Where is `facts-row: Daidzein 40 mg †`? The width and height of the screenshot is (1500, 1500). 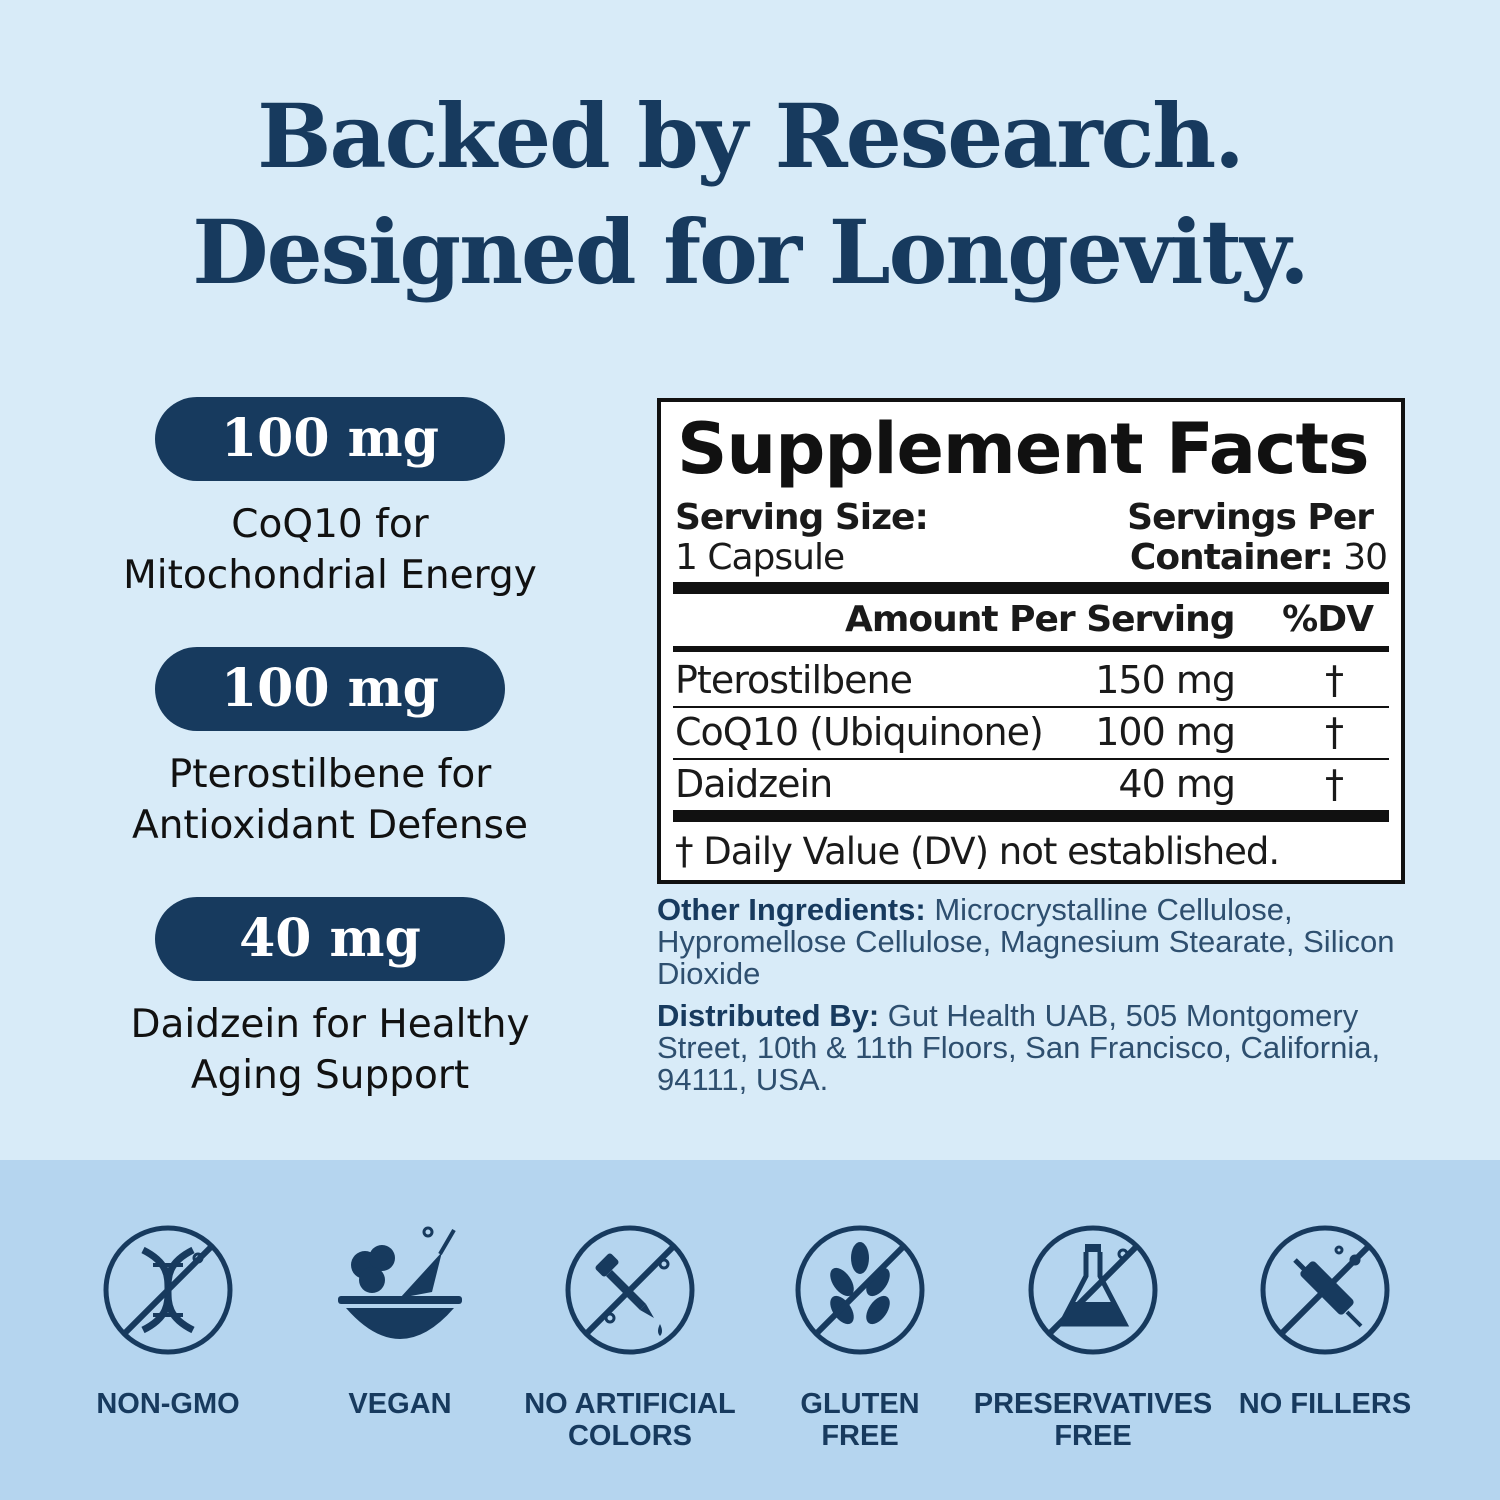 facts-row: Daidzein 40 mg † is located at coordinates (1031, 784).